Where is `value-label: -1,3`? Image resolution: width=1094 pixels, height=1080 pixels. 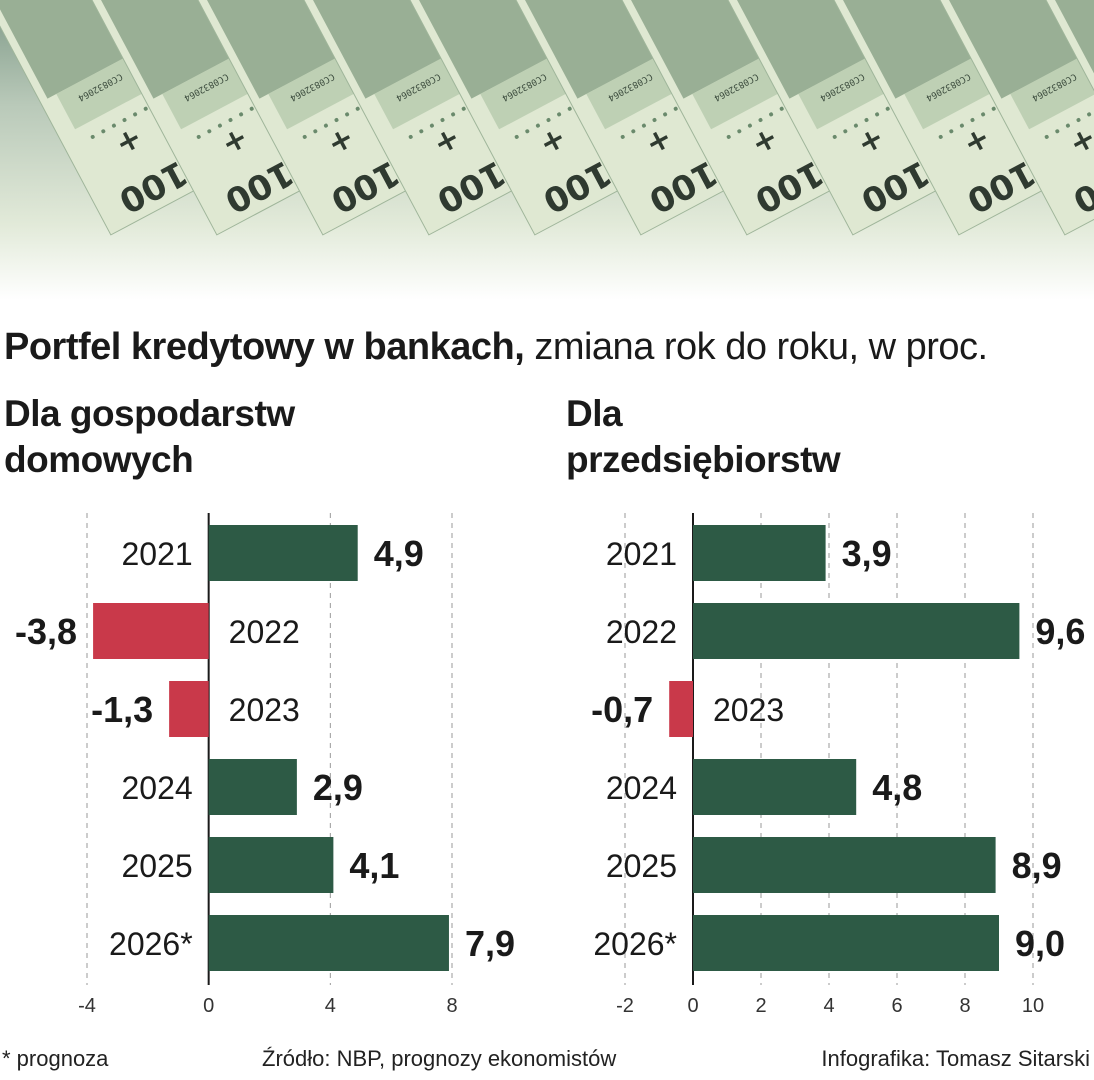 value-label: -1,3 is located at coordinates (122, 709).